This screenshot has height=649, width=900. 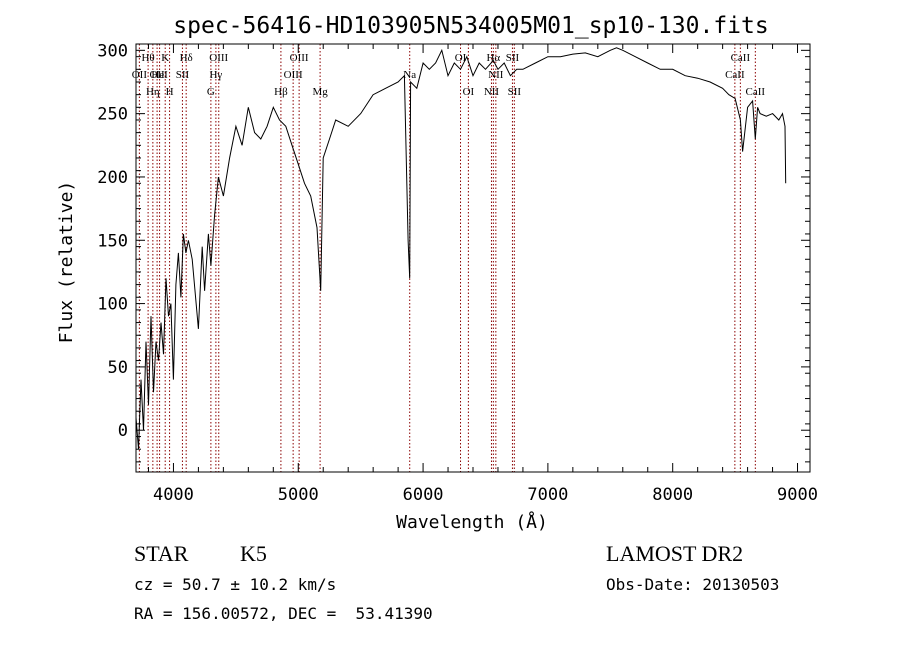 I want to click on line-marker-label-0: OII, so click(x=140, y=75).